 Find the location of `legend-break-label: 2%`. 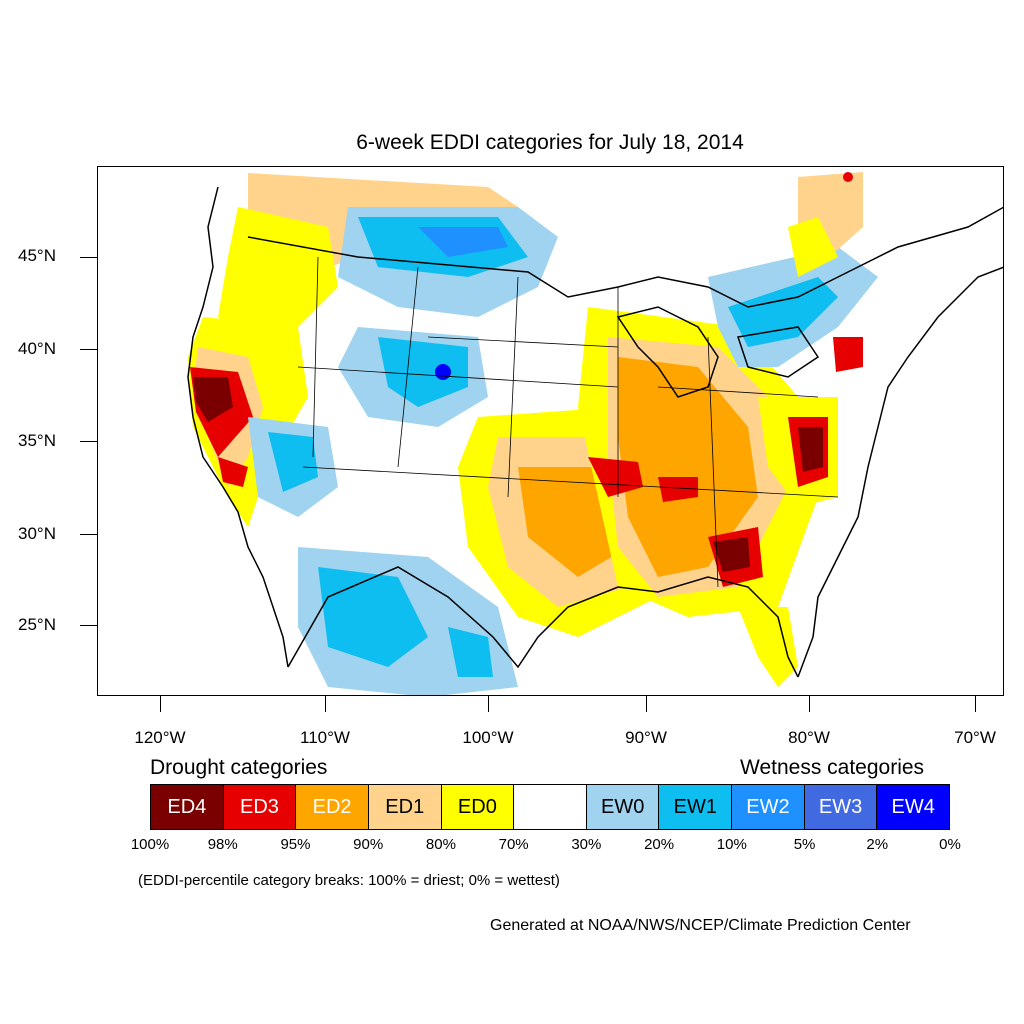

legend-break-label: 2% is located at coordinates (877, 844).